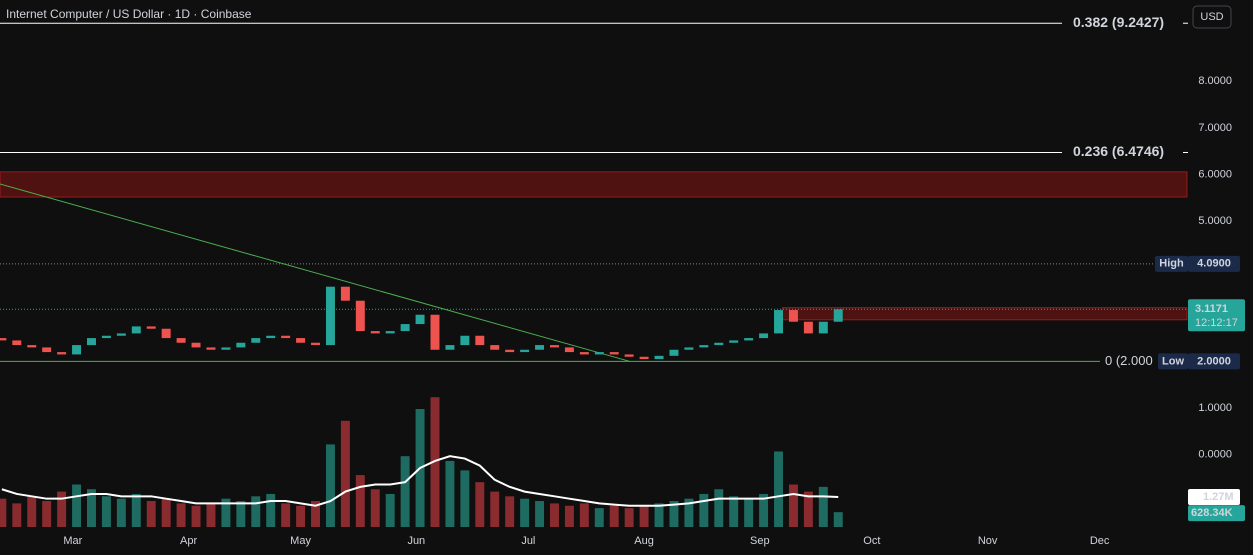 The height and width of the screenshot is (555, 1253). I want to click on last-value: 3.1171, so click(1211, 309).